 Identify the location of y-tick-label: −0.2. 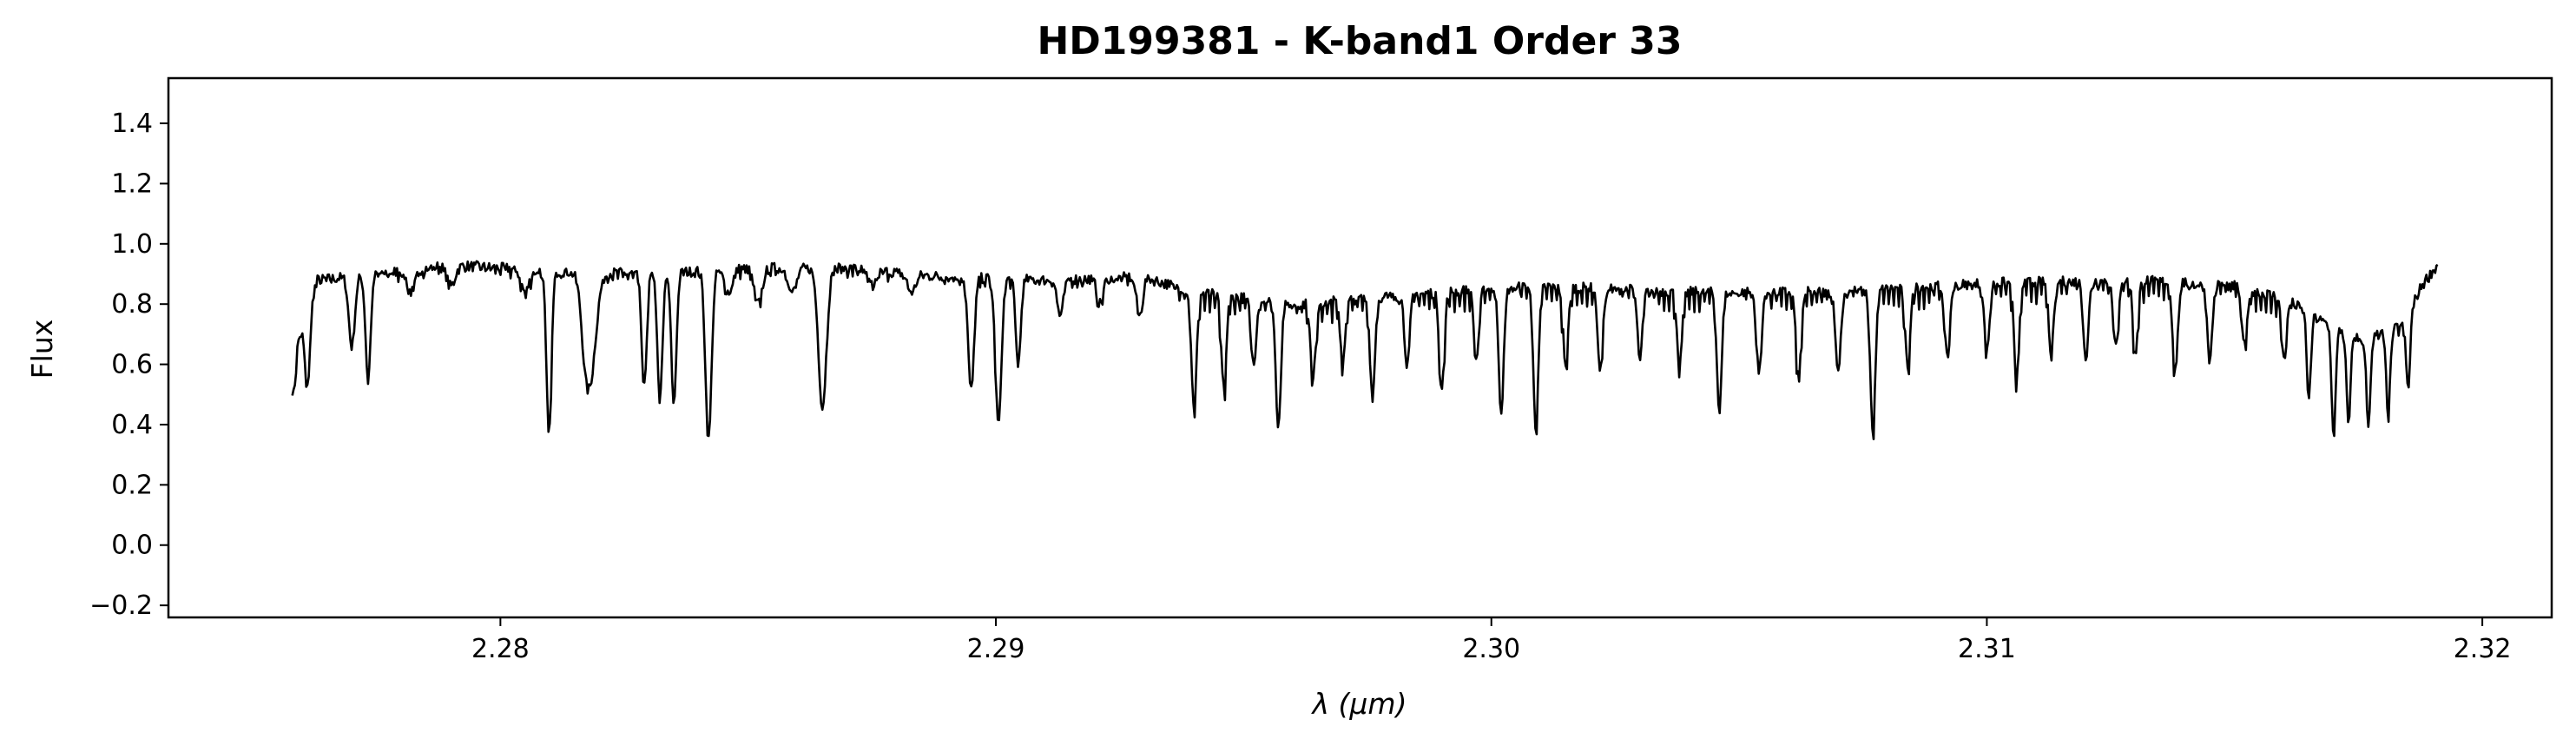
(121, 605).